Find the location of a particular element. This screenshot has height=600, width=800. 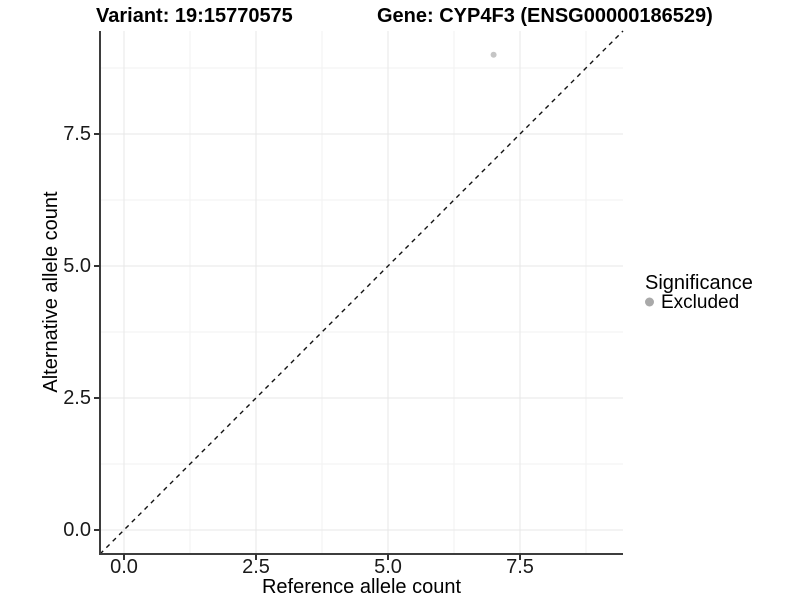

y-tick-label-1: 2.5 is located at coordinates (77, 398).